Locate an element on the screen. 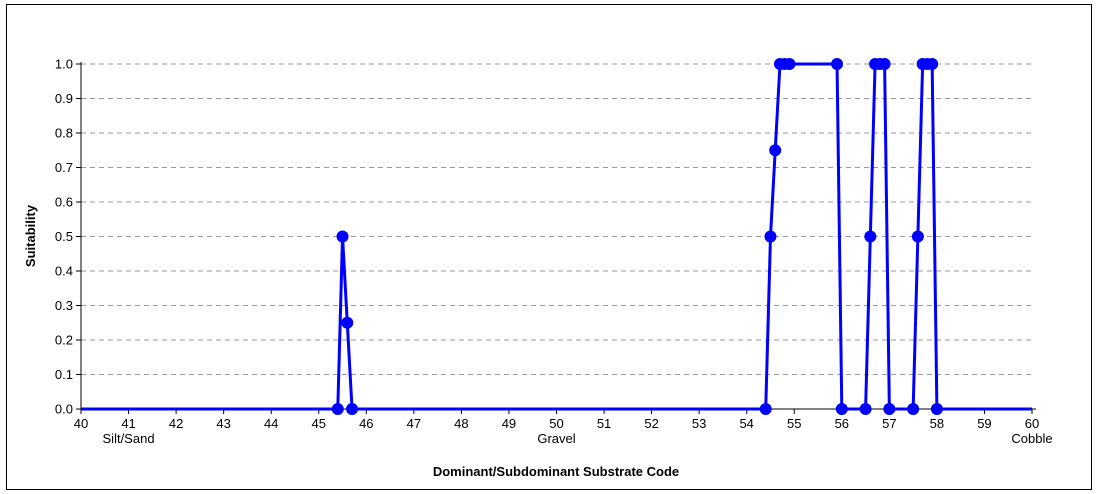 Image resolution: width=1098 pixels, height=494 pixels. x-tick-label: 54 is located at coordinates (746, 423).